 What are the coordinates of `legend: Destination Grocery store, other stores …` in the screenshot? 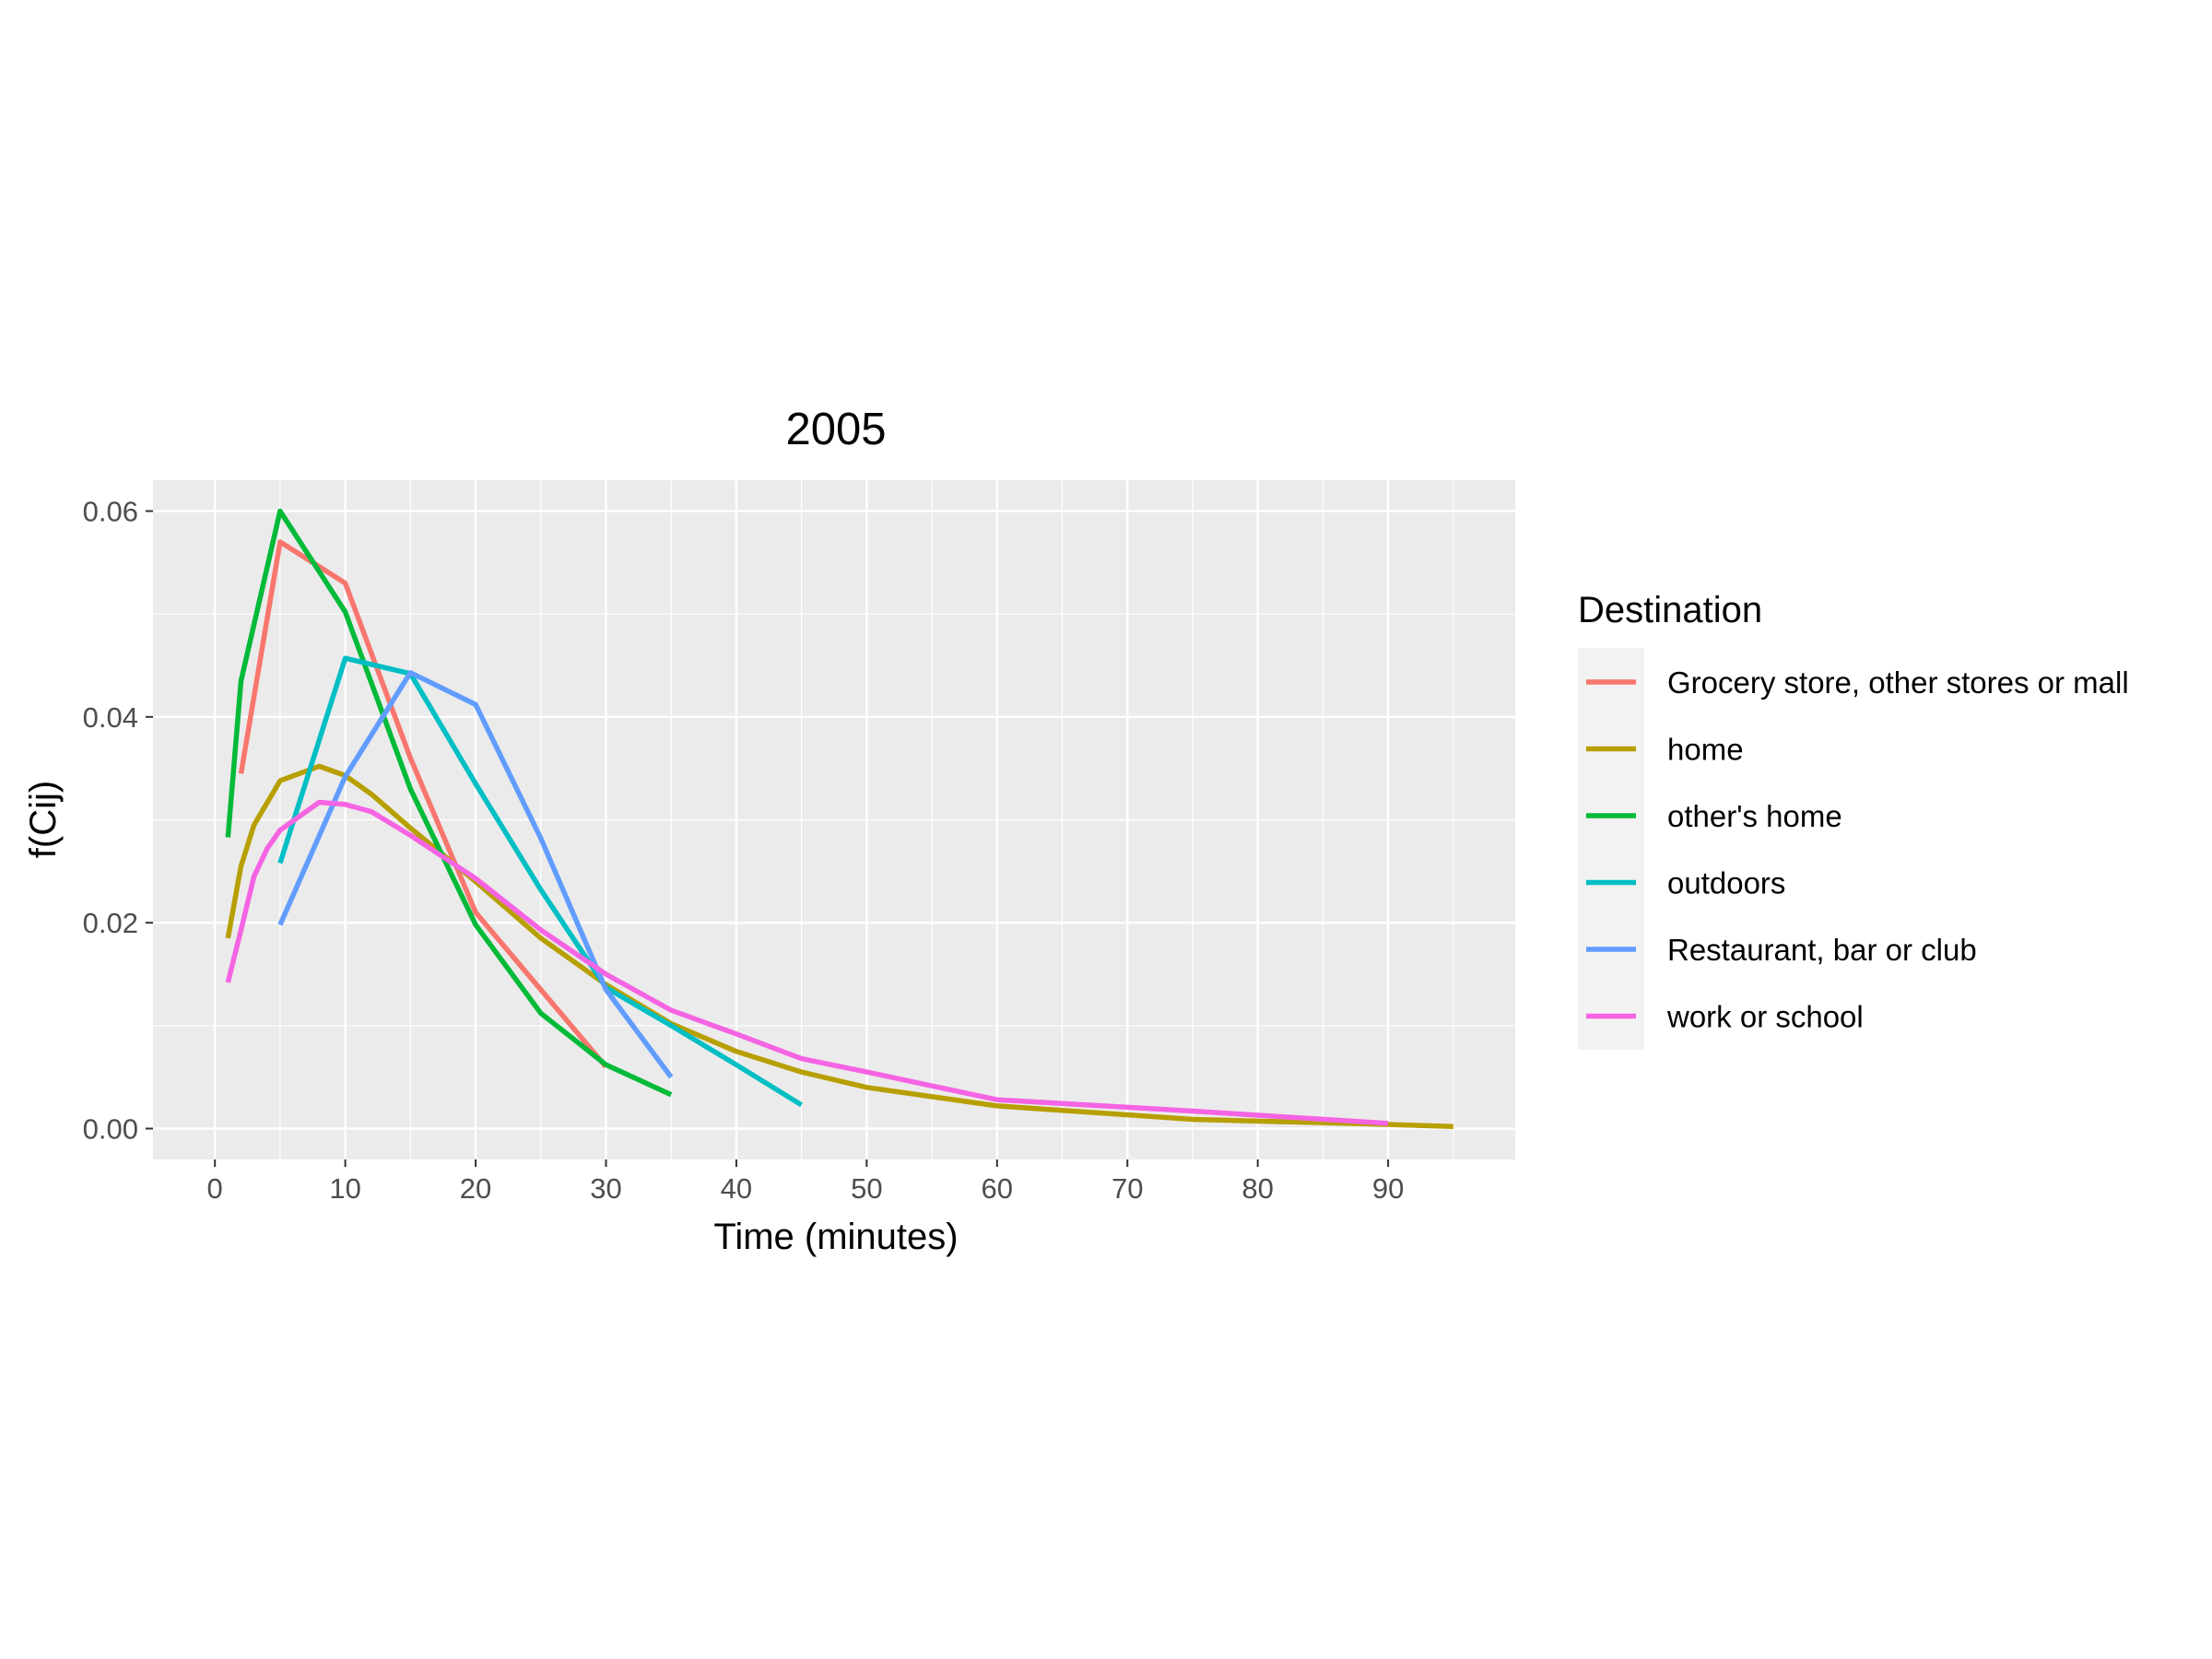 It's located at (1853, 820).